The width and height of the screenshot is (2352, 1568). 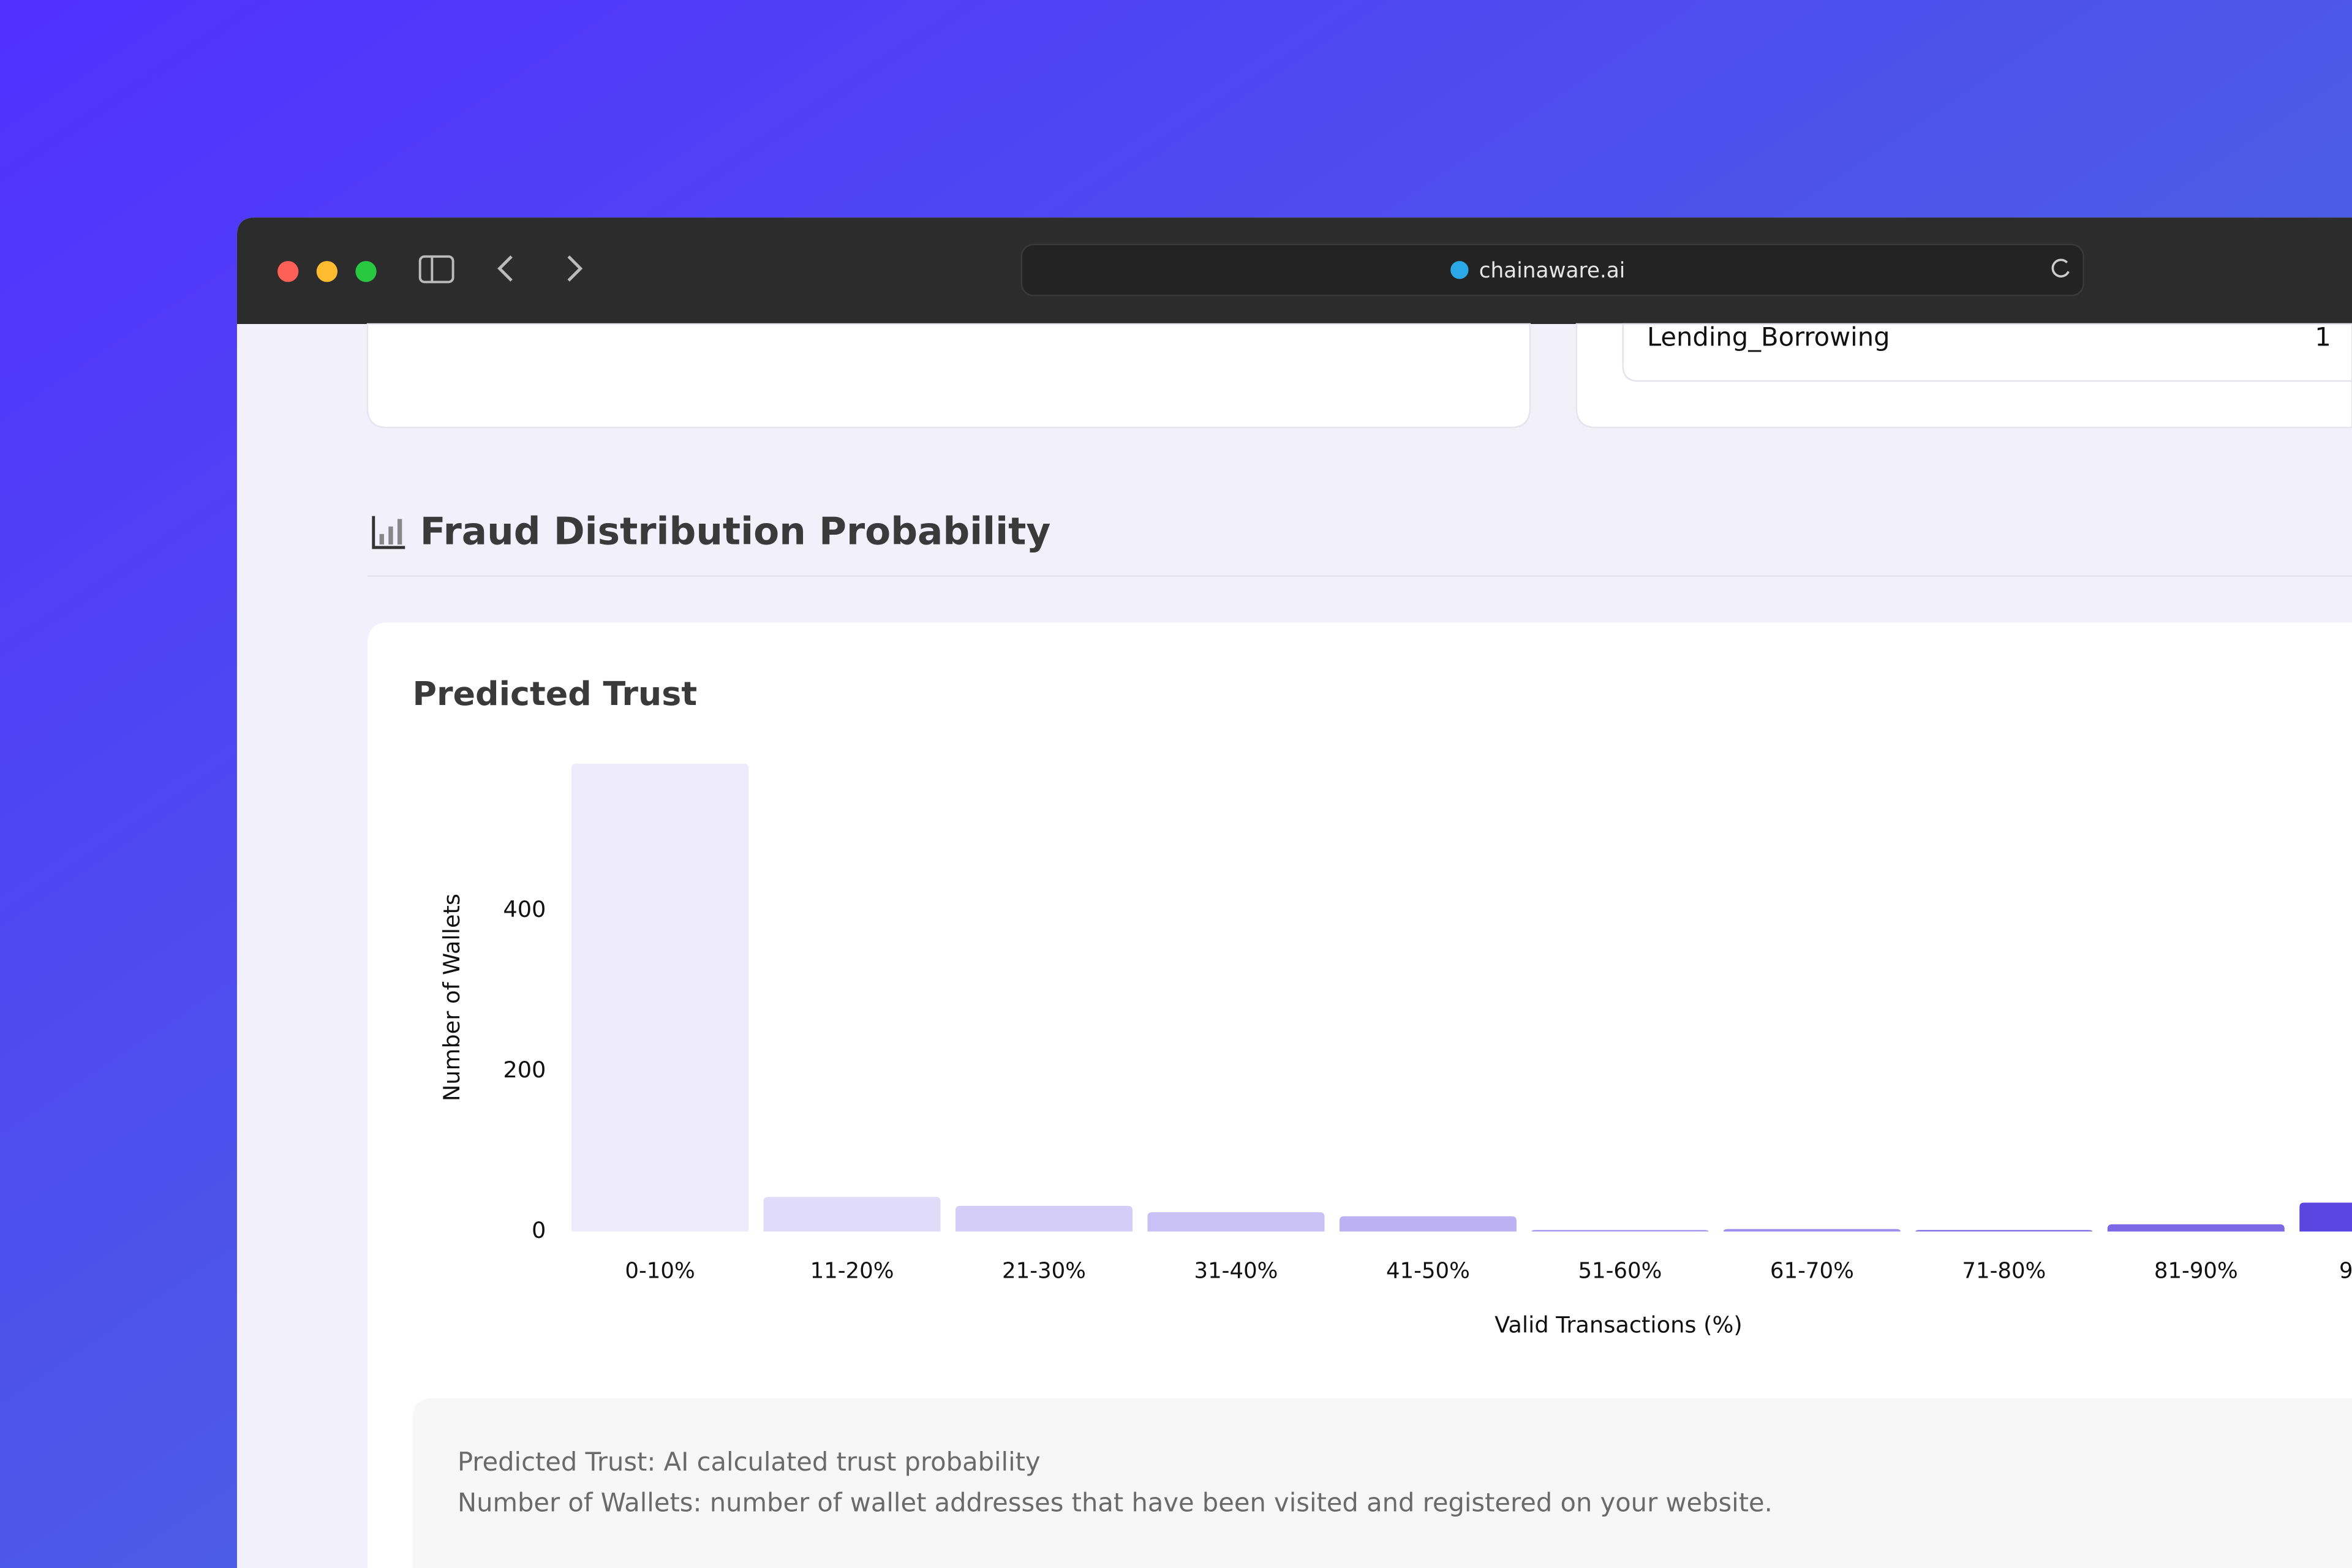 What do you see at coordinates (525, 1070) in the screenshot?
I see `y-tick-label: 200` at bounding box center [525, 1070].